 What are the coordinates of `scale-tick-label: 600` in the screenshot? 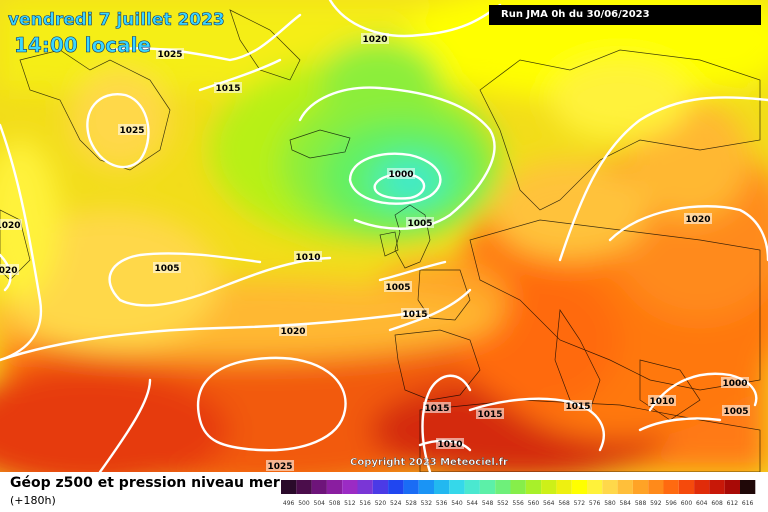 It's located at (687, 503).